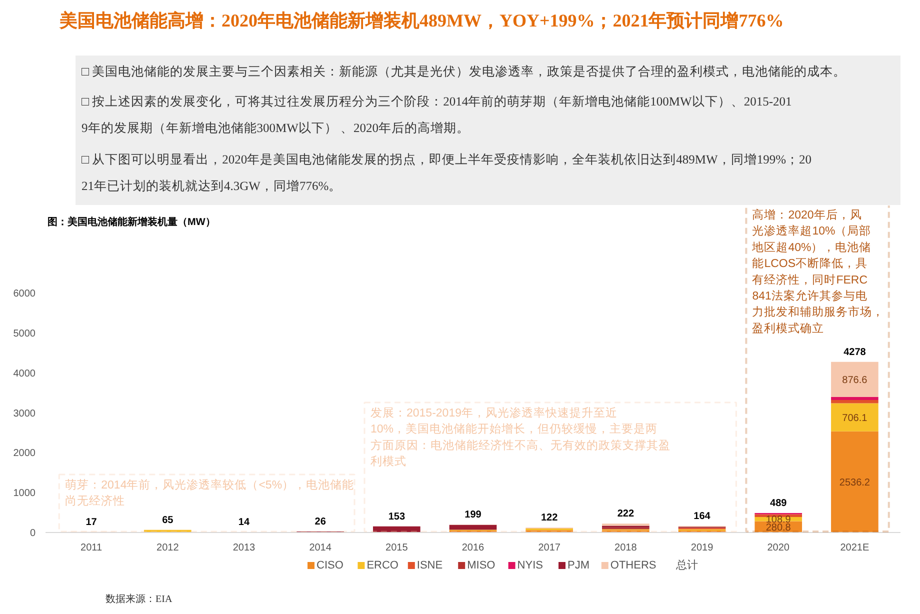 This screenshot has width=920, height=614. I want to click on x-tick-label: 2011, so click(91, 548).